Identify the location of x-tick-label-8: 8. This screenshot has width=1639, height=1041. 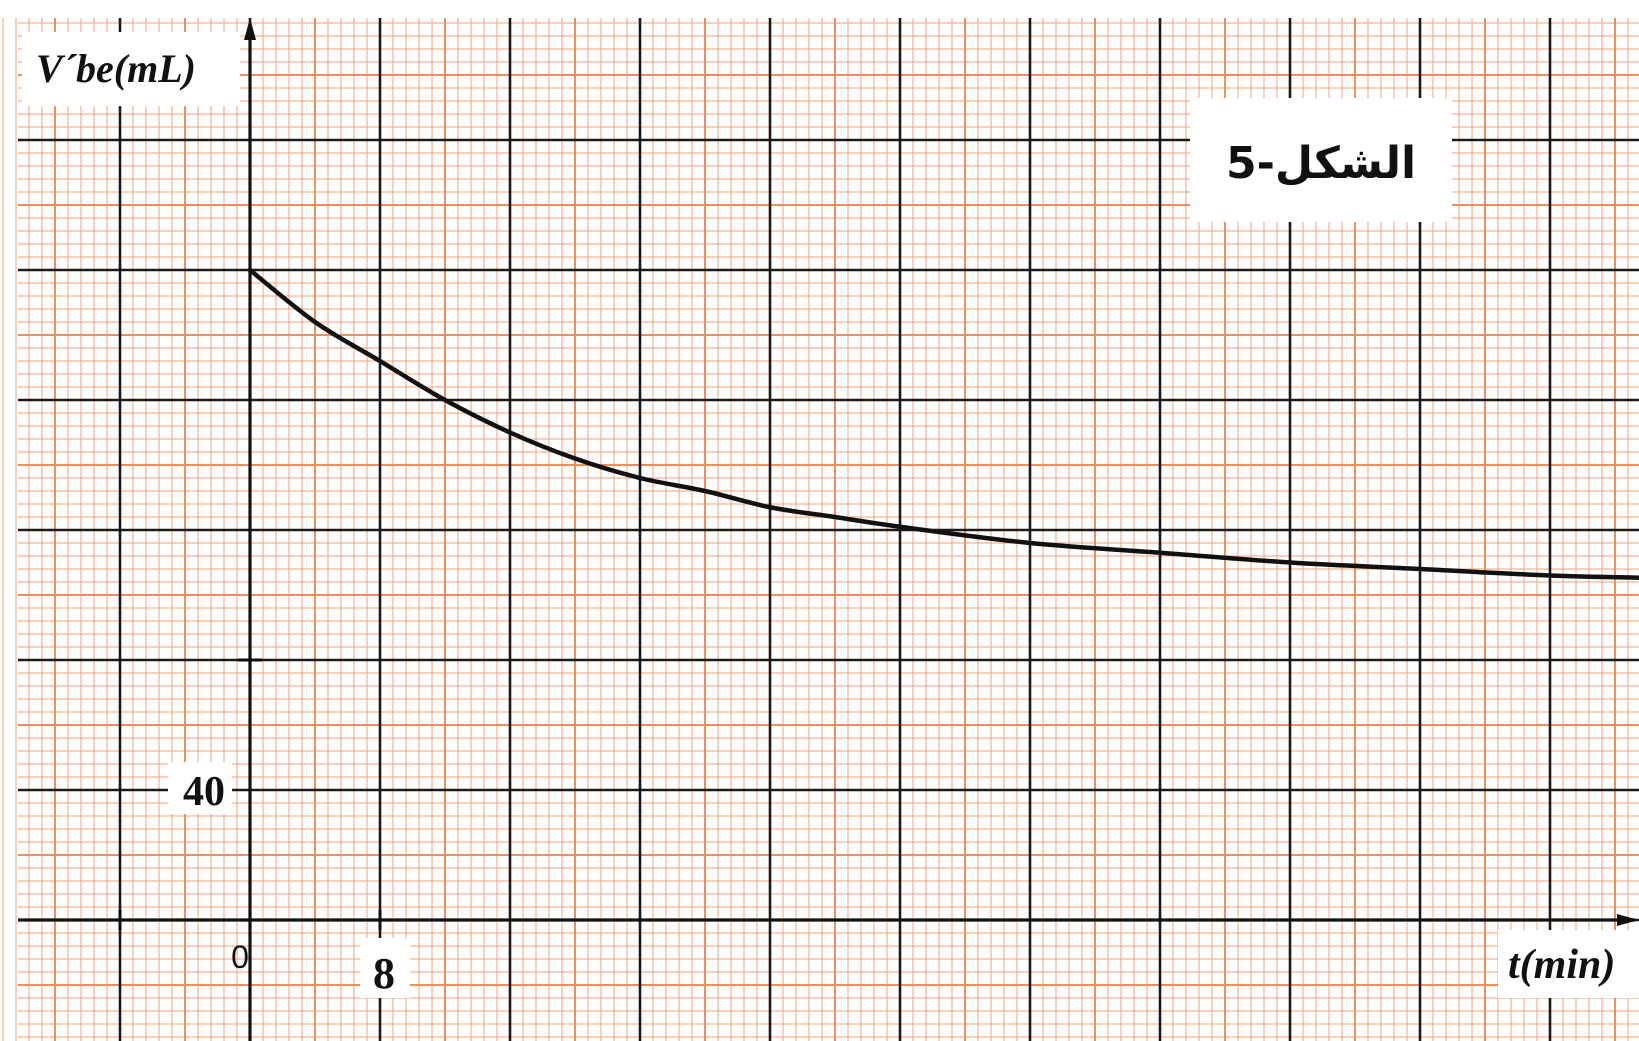
(384, 973).